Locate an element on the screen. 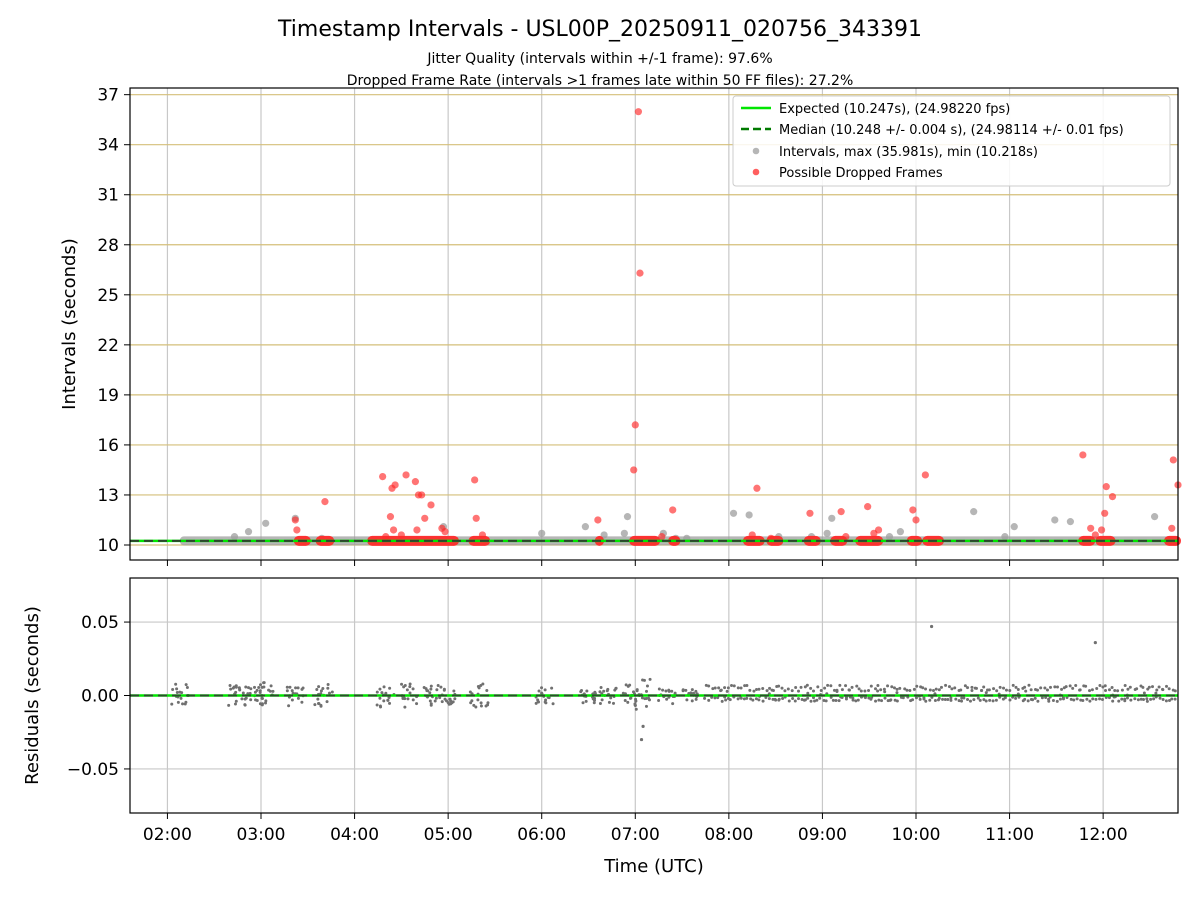 The width and height of the screenshot is (1200, 900). bottom-x-tick-label: 10:00 is located at coordinates (916, 835).